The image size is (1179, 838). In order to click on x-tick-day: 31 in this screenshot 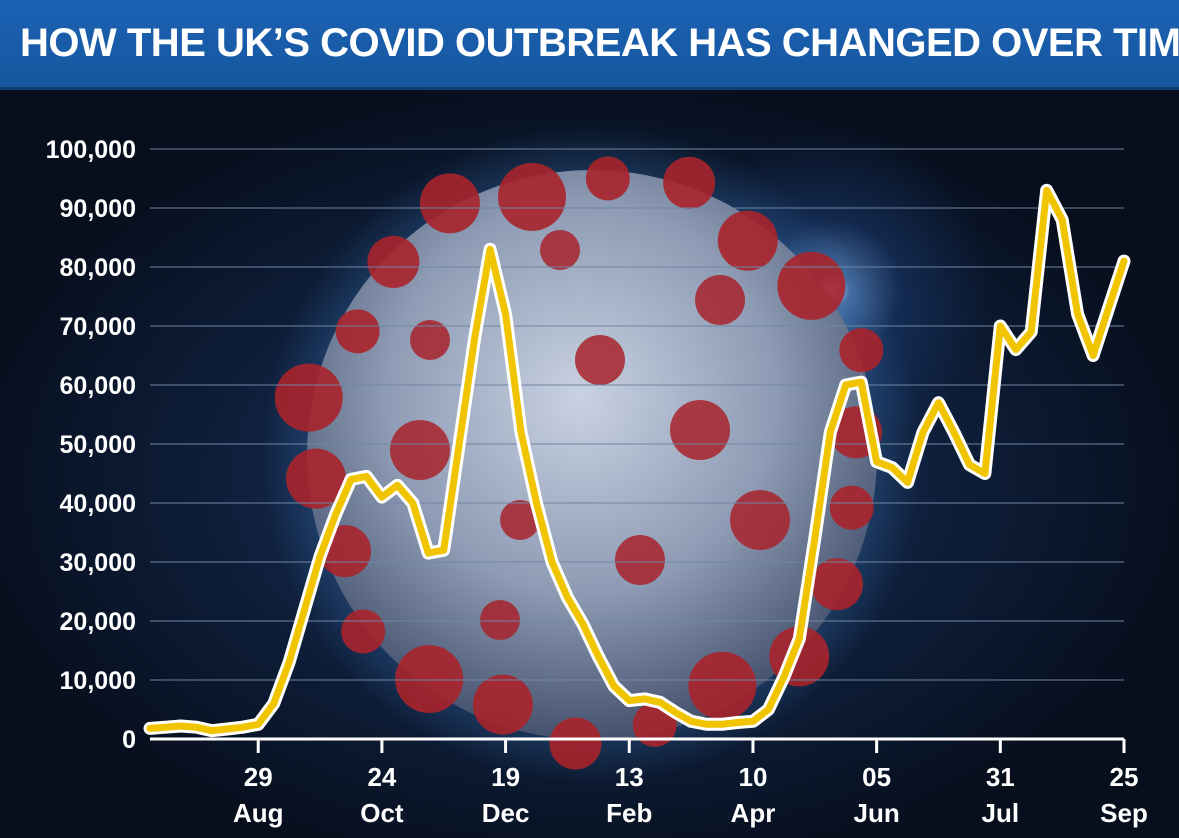, I will do `click(1000, 777)`.